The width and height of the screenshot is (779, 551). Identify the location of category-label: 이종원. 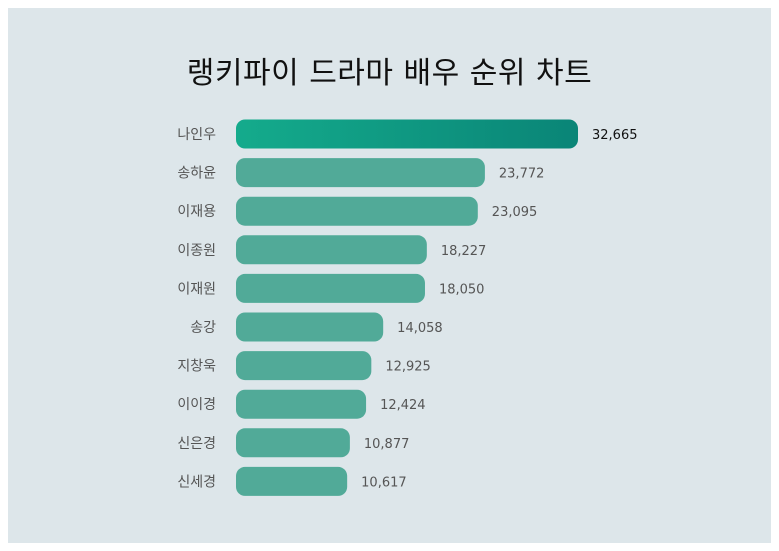
(196, 251).